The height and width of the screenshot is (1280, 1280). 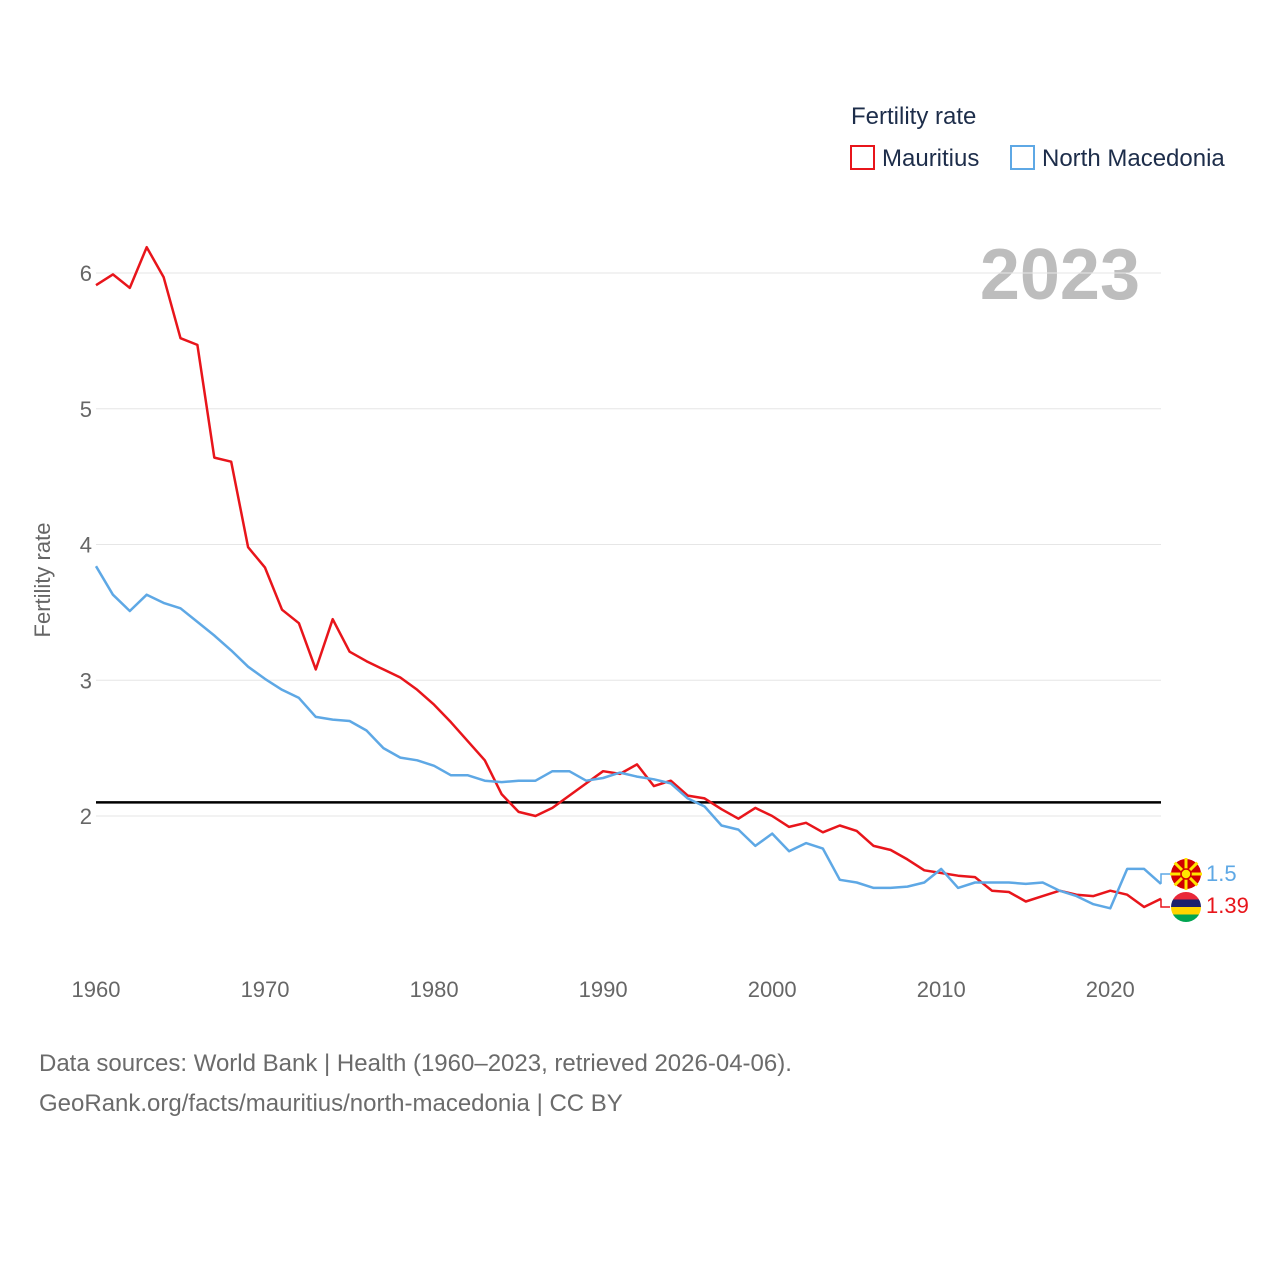 What do you see at coordinates (772, 989) in the screenshot?
I see `x-tick-label-2000: 2000` at bounding box center [772, 989].